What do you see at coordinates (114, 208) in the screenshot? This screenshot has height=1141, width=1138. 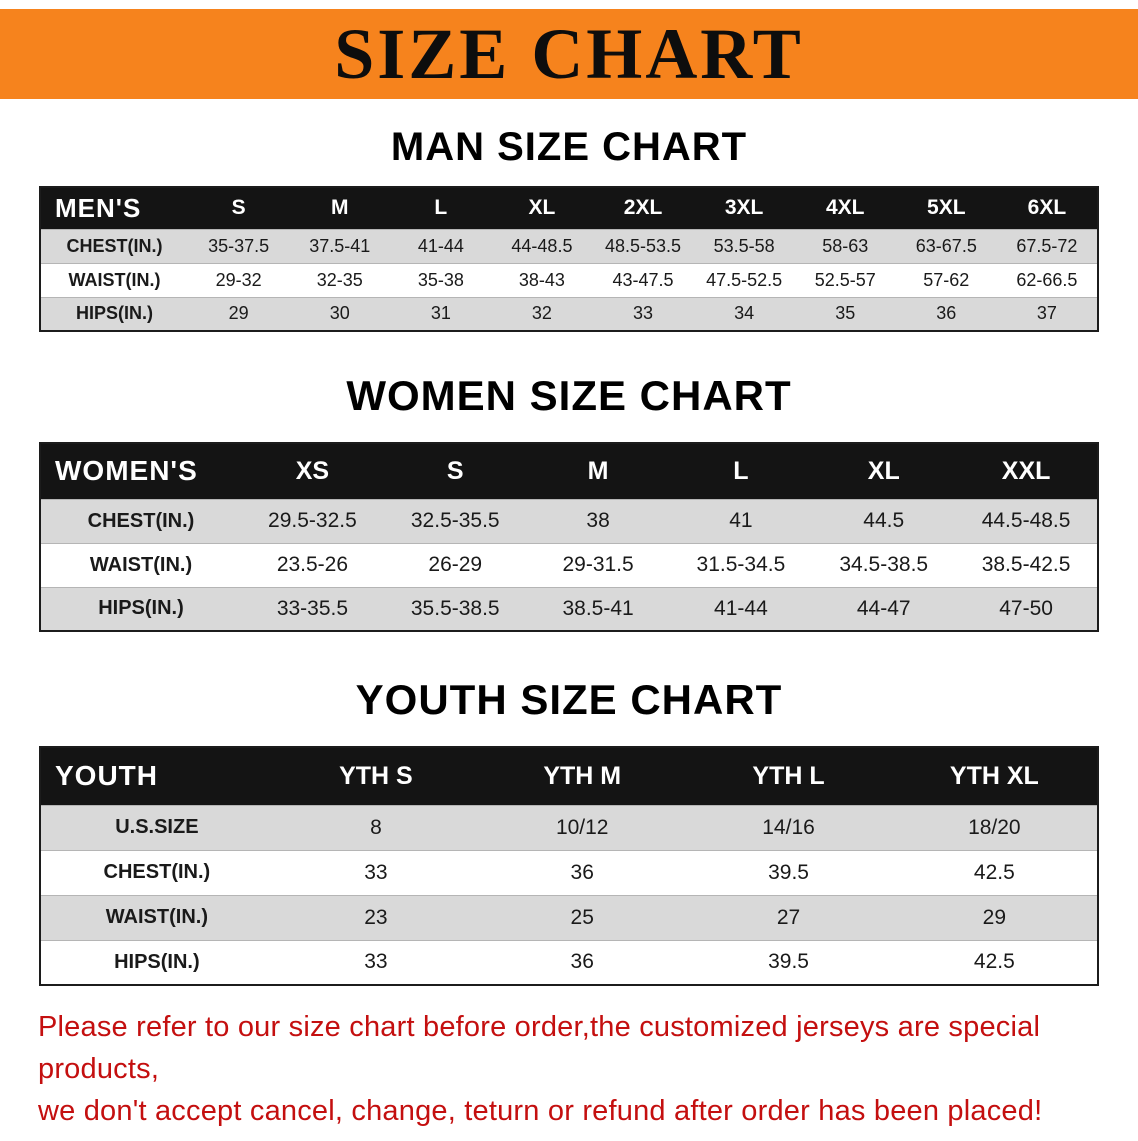 I see `table-corner-label: MEN'S` at bounding box center [114, 208].